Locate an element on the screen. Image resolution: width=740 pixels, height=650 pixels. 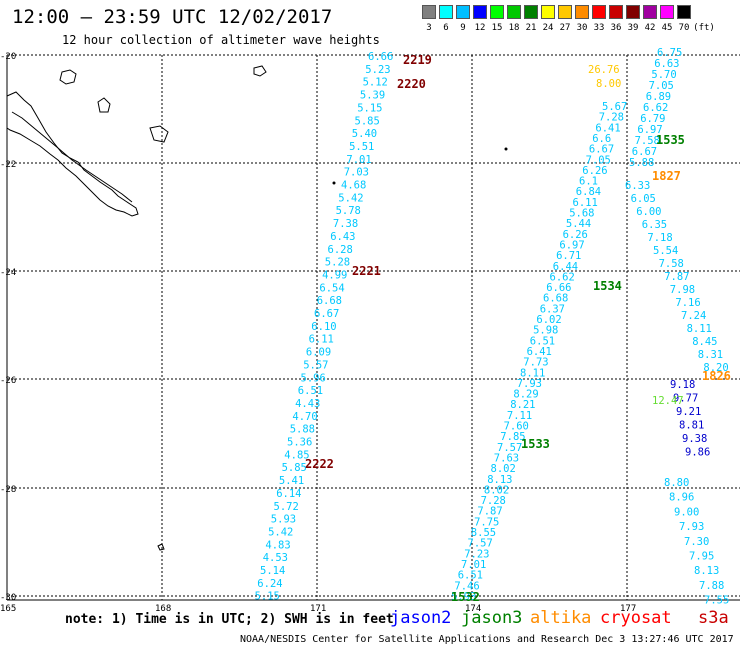
wave-height-value: 4.43 is located at coordinates (307, 404).